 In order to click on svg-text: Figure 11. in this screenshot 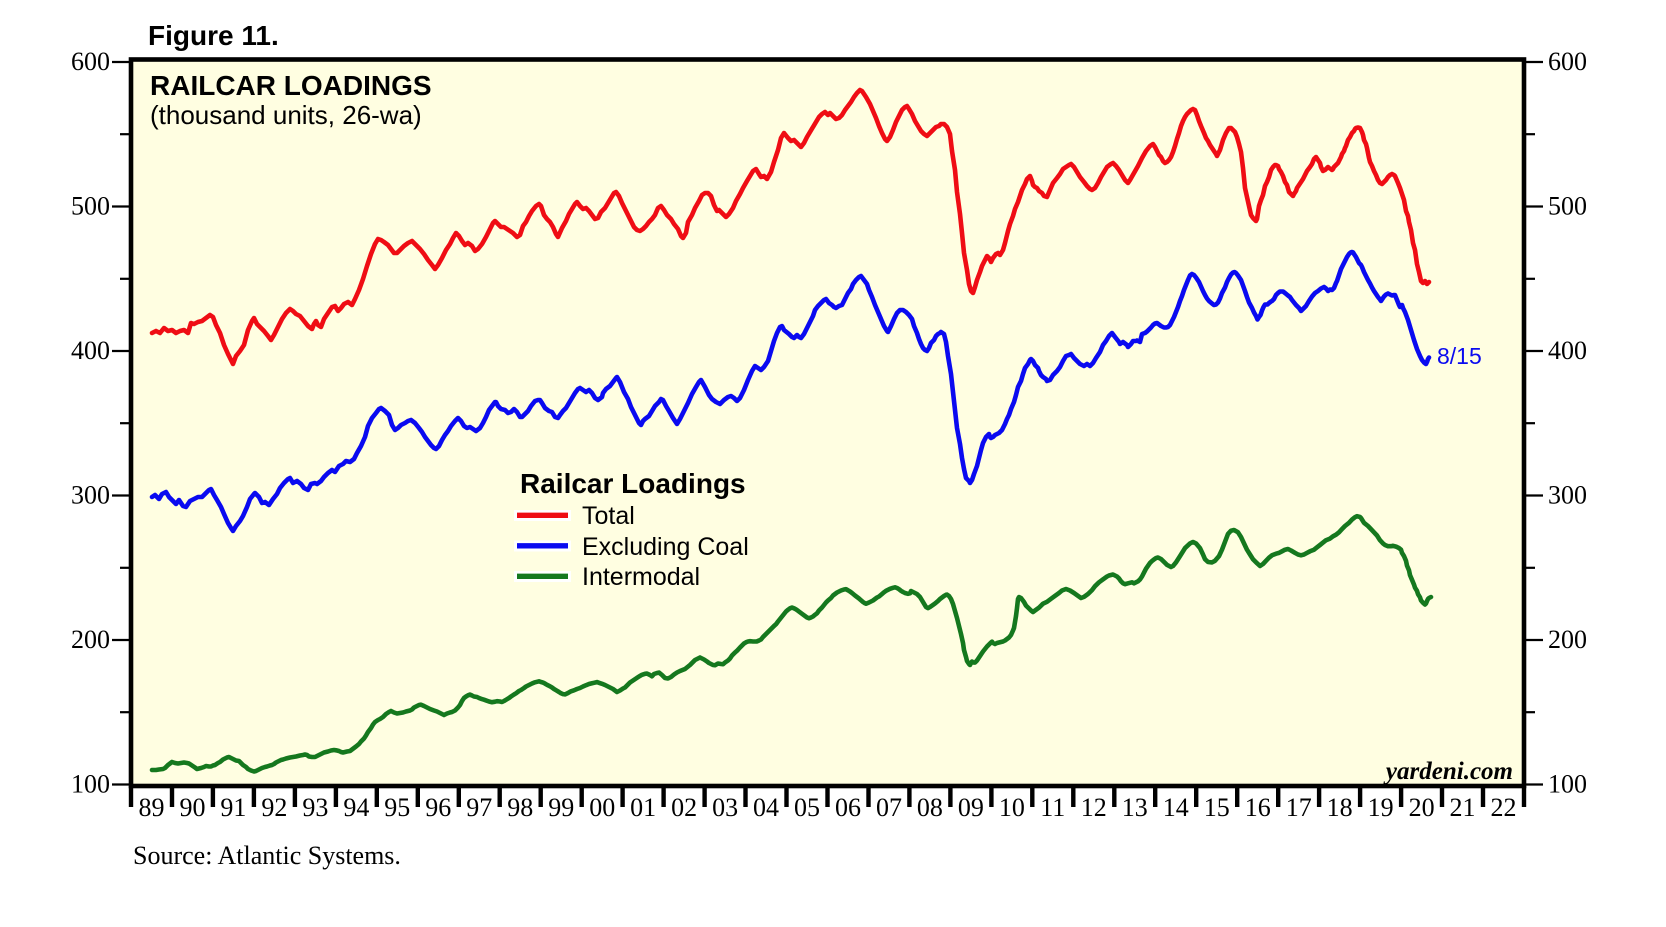, I will do `click(213, 35)`.